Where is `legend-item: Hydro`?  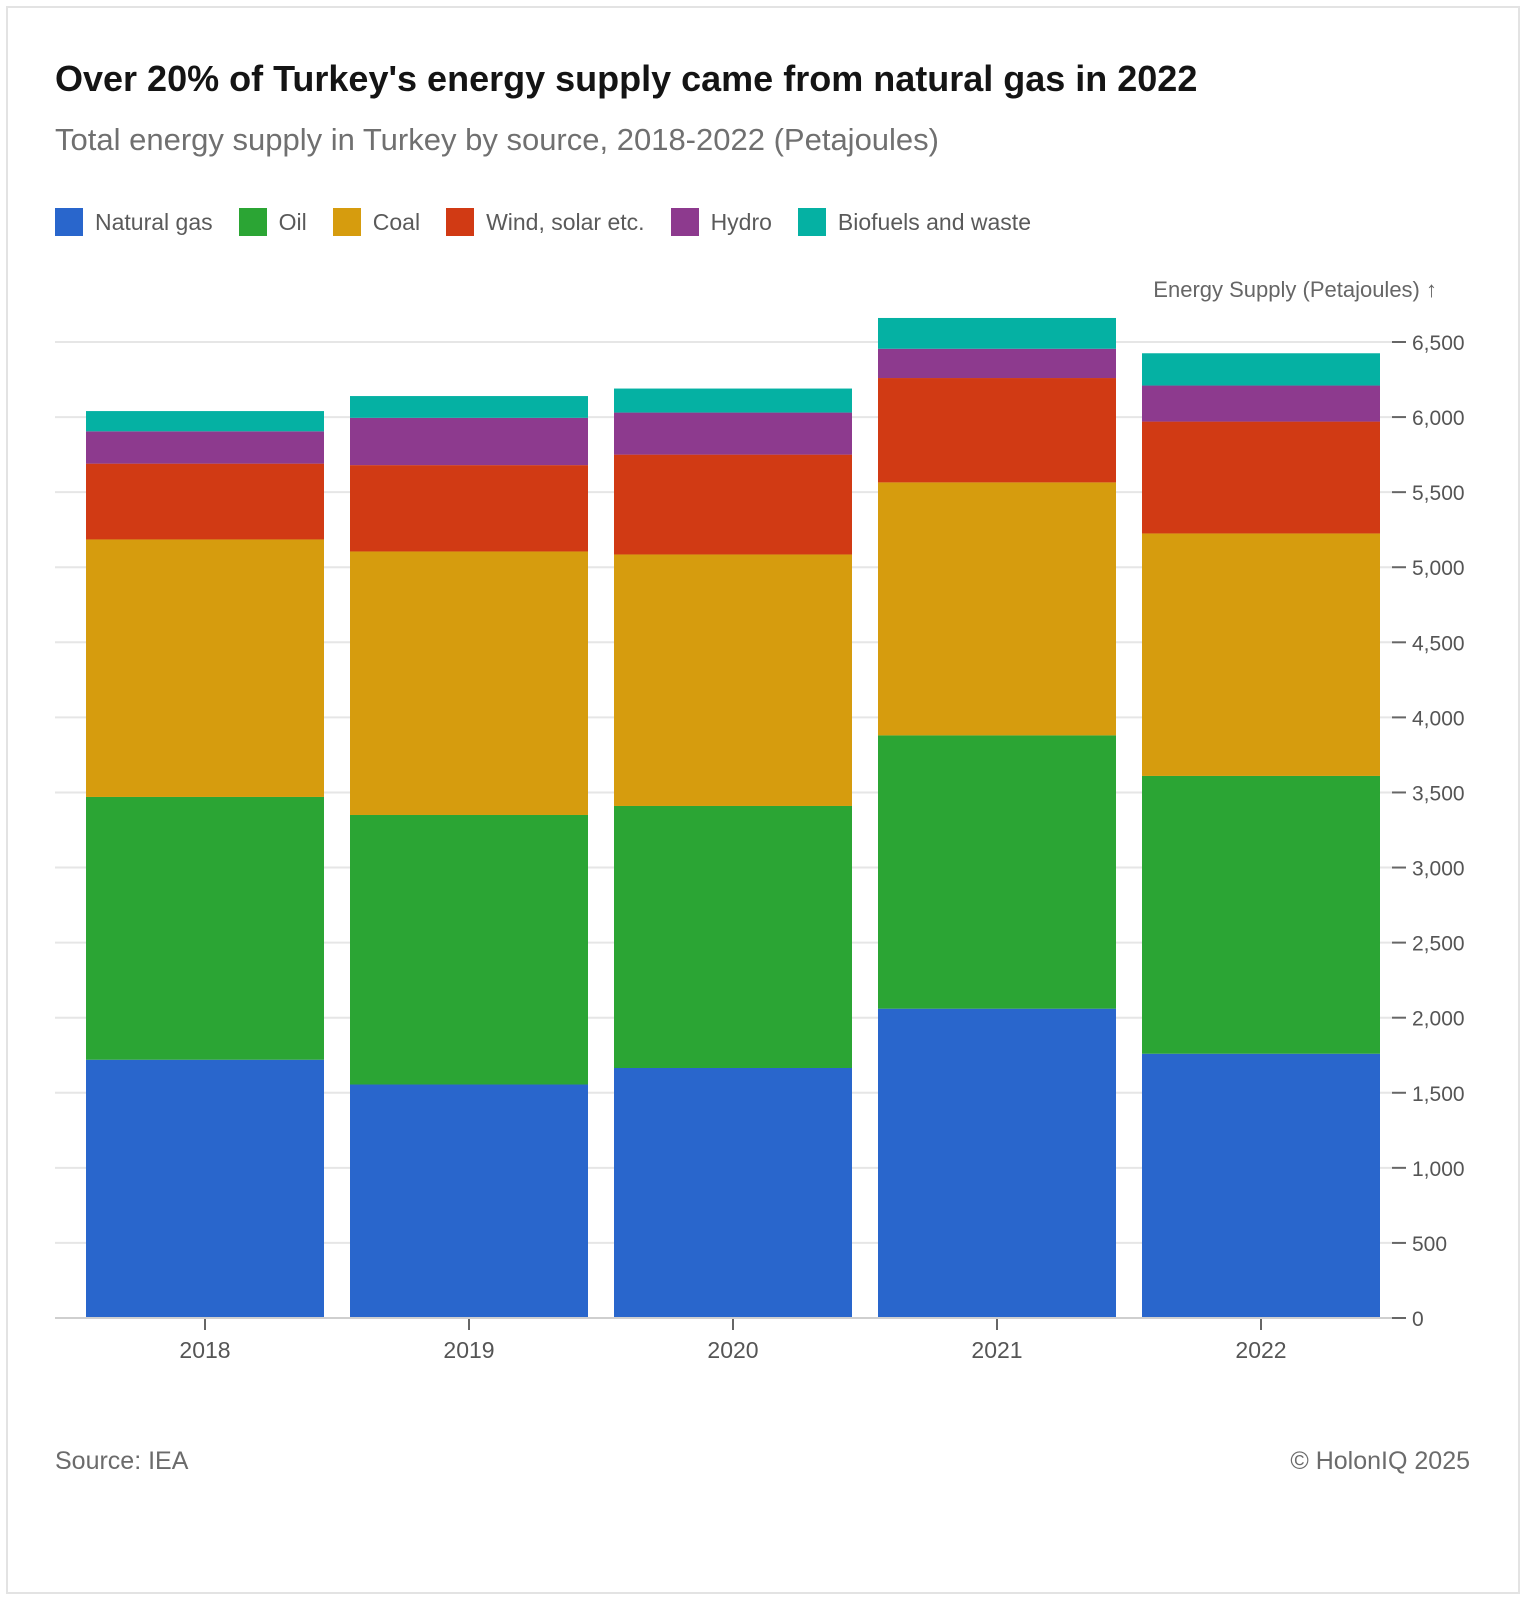 legend-item: Hydro is located at coordinates (721, 222).